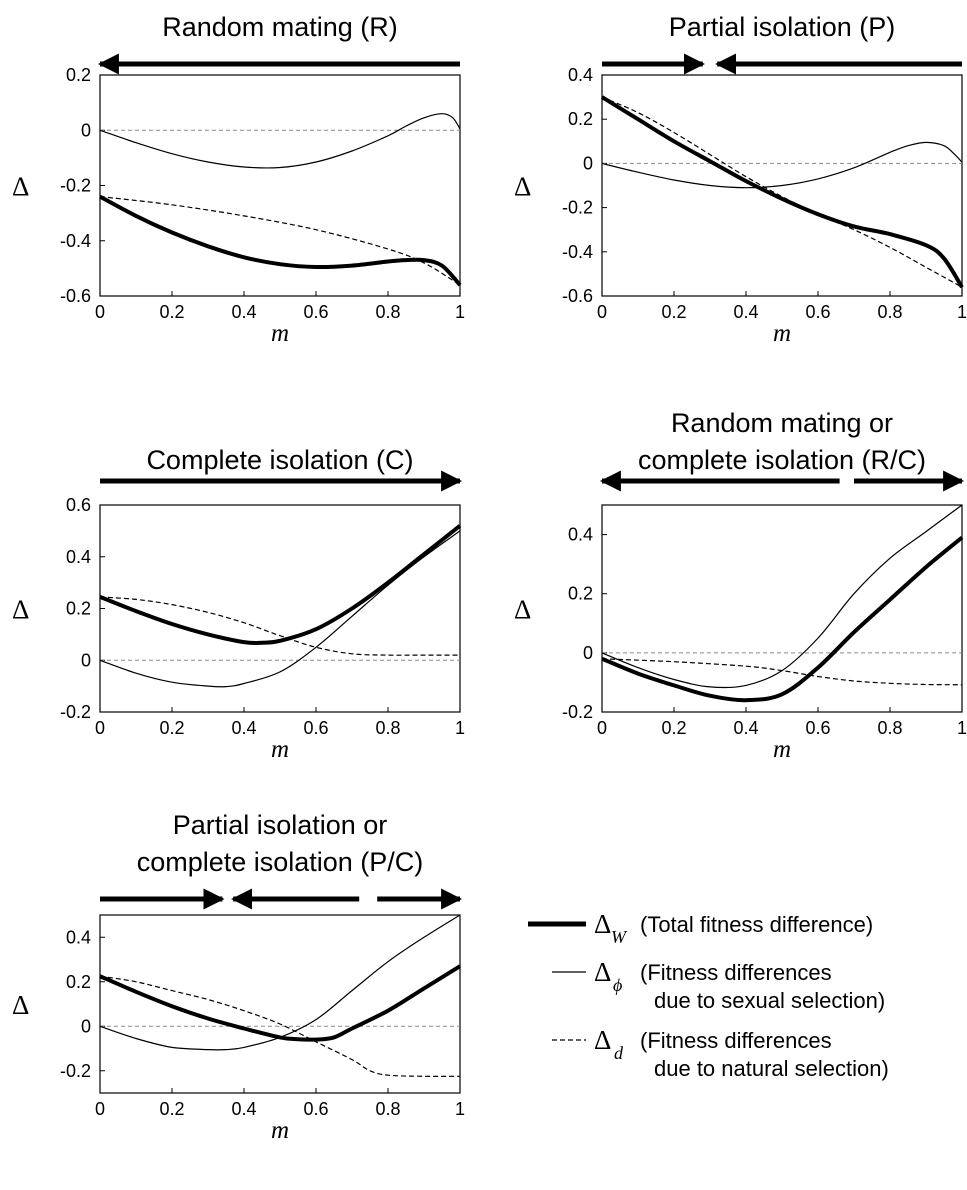 This screenshot has width=967, height=1190. I want to click on chart-title: complete isolation (R/C), so click(782, 460).